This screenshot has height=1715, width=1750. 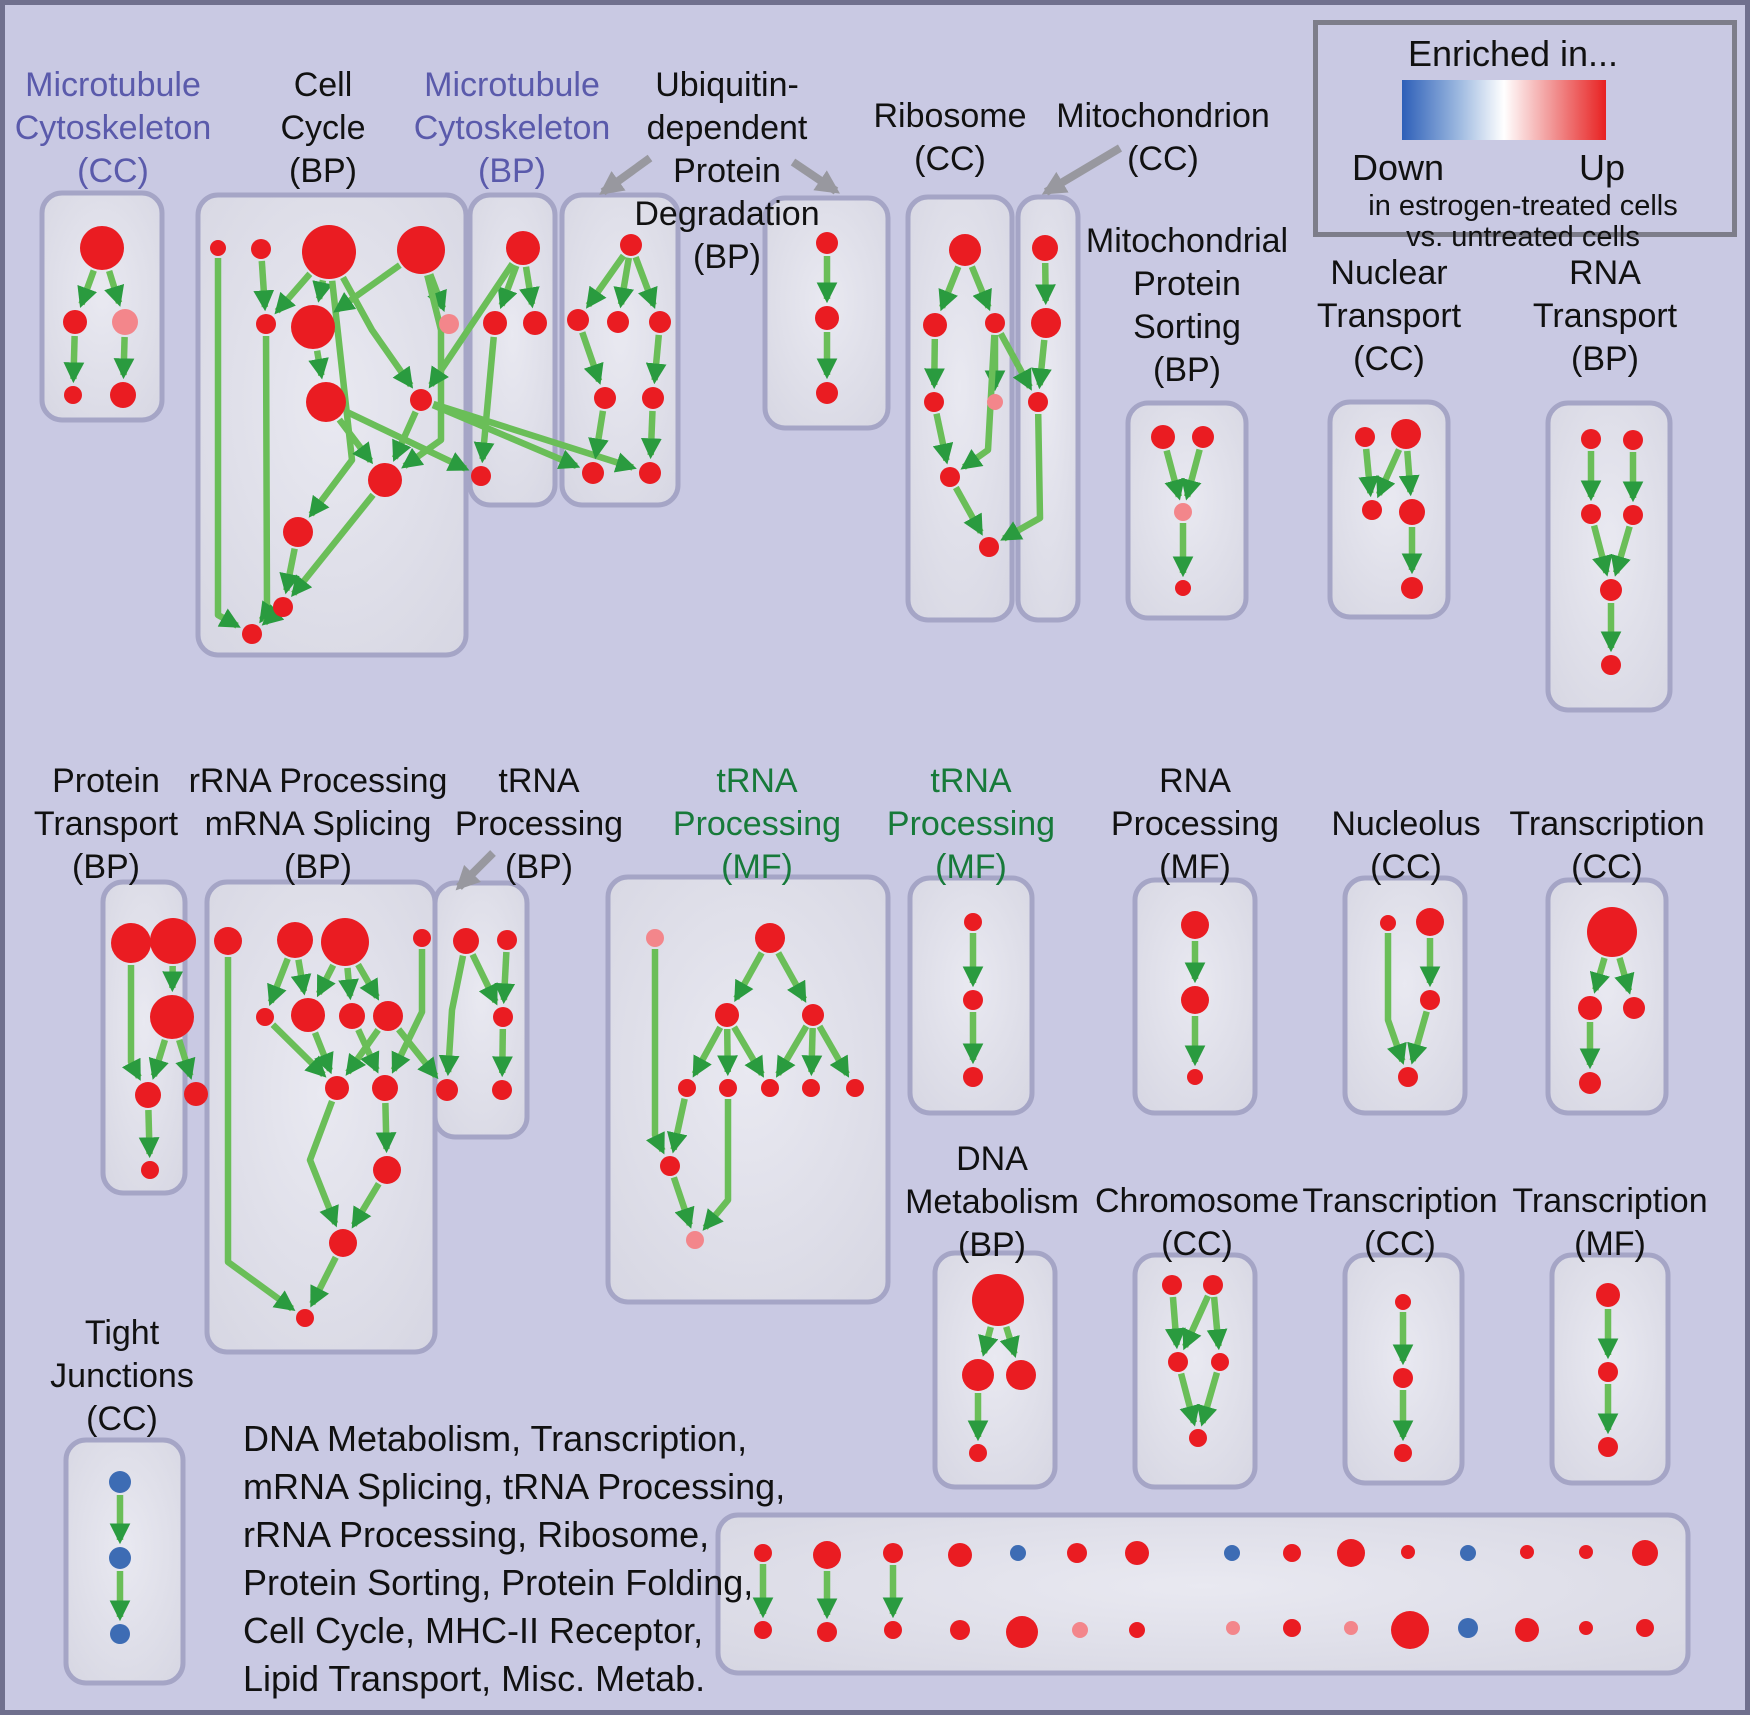 I want to click on merged-clusters-text-line: DNA Metabolism, Transcription,, so click(x=495, y=1438).